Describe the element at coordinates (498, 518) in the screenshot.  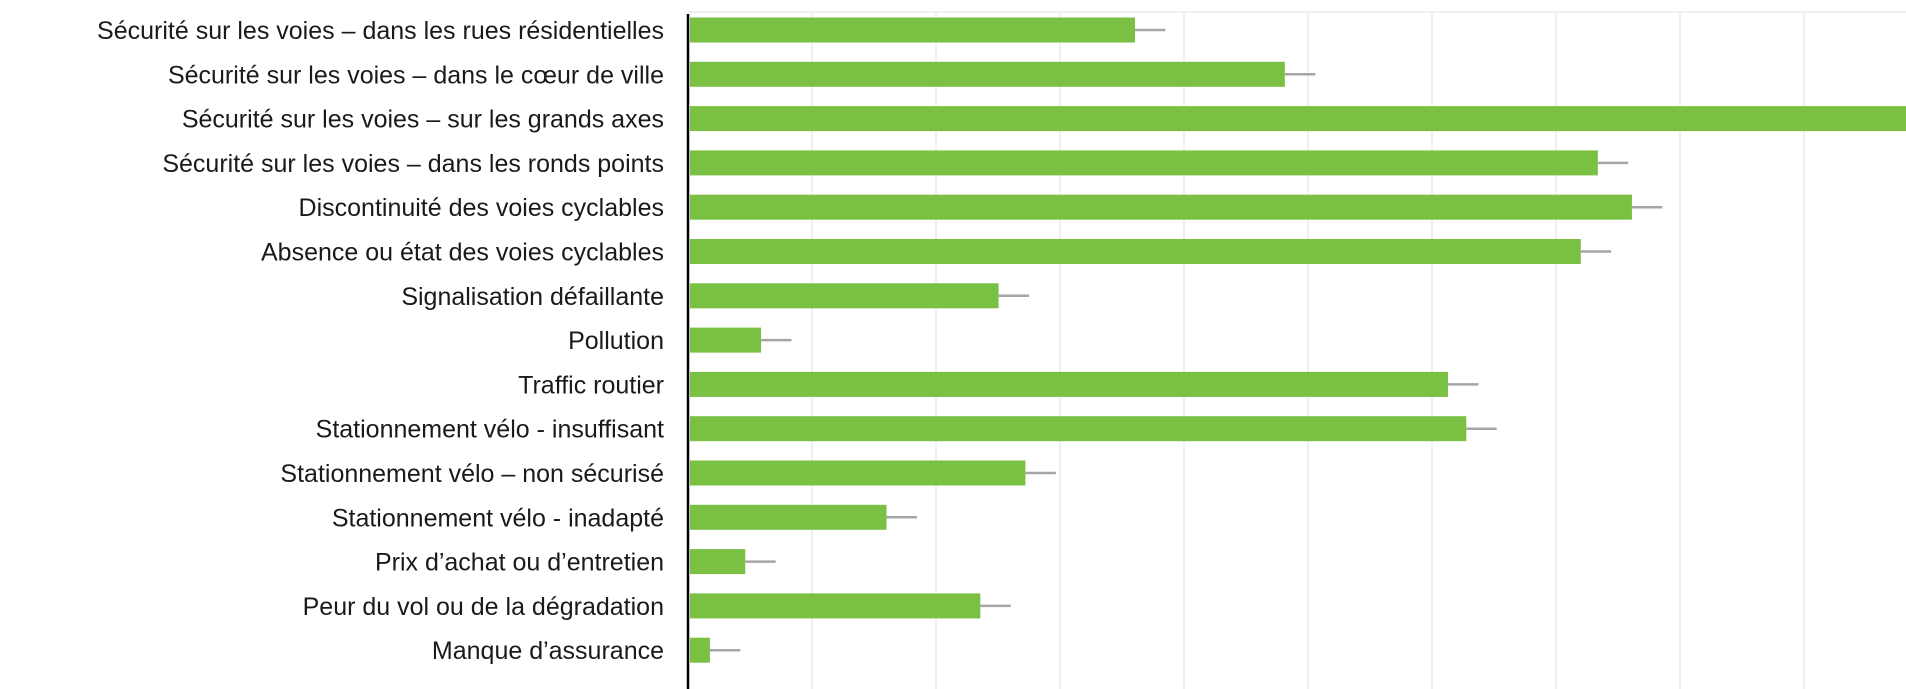
I see `category-label: Stationnement vélo - inadapté` at that location.